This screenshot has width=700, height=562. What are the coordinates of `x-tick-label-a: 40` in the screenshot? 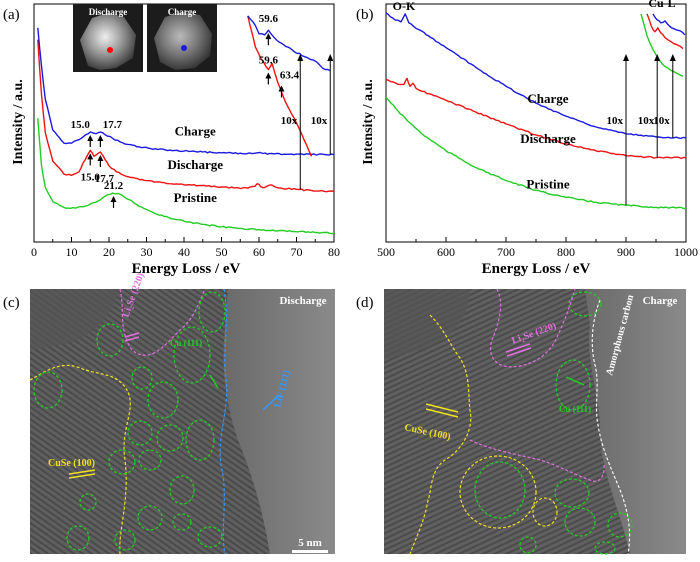 It's located at (184, 252).